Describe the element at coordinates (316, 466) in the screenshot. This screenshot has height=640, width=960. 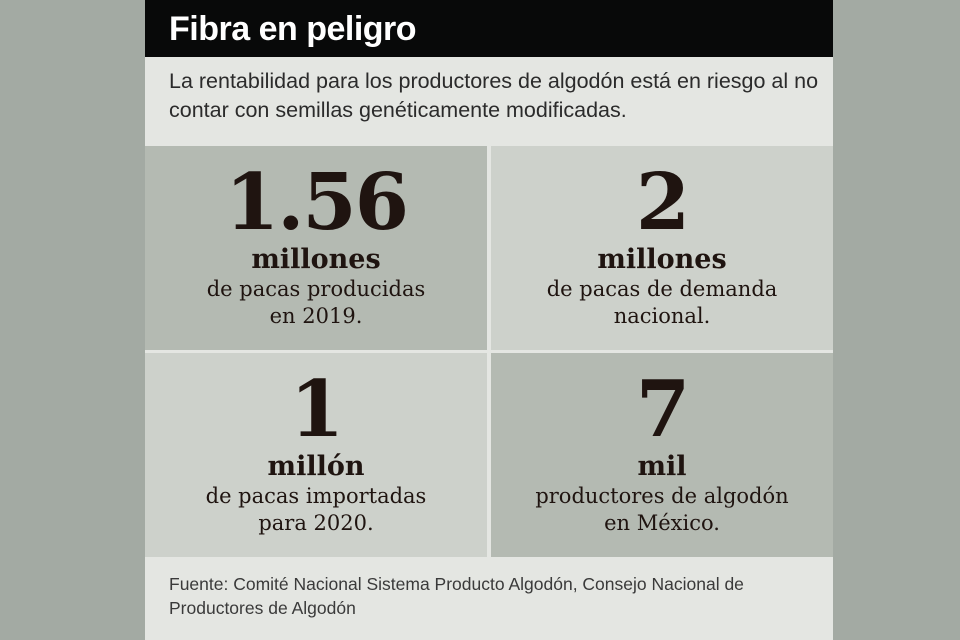
I see `stat-unit: millón` at that location.